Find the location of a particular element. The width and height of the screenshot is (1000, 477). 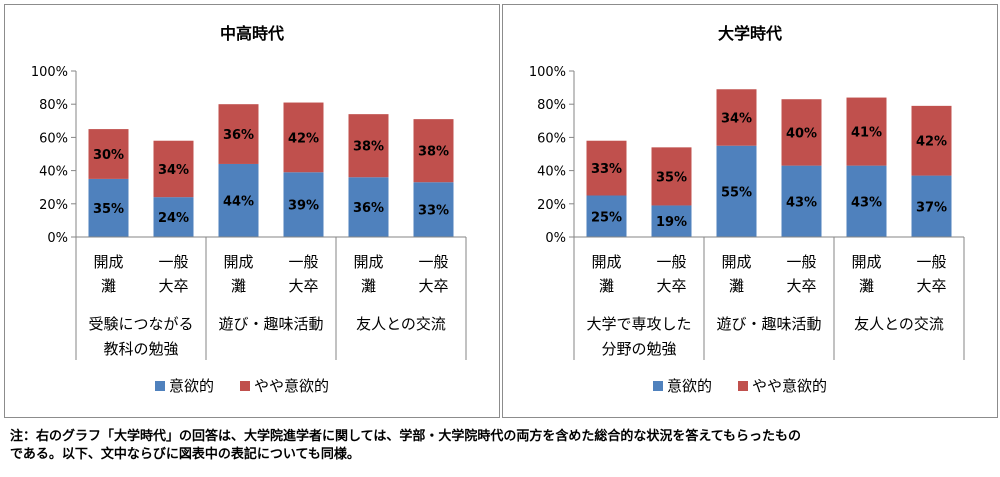

data-label: 44% is located at coordinates (238, 201).